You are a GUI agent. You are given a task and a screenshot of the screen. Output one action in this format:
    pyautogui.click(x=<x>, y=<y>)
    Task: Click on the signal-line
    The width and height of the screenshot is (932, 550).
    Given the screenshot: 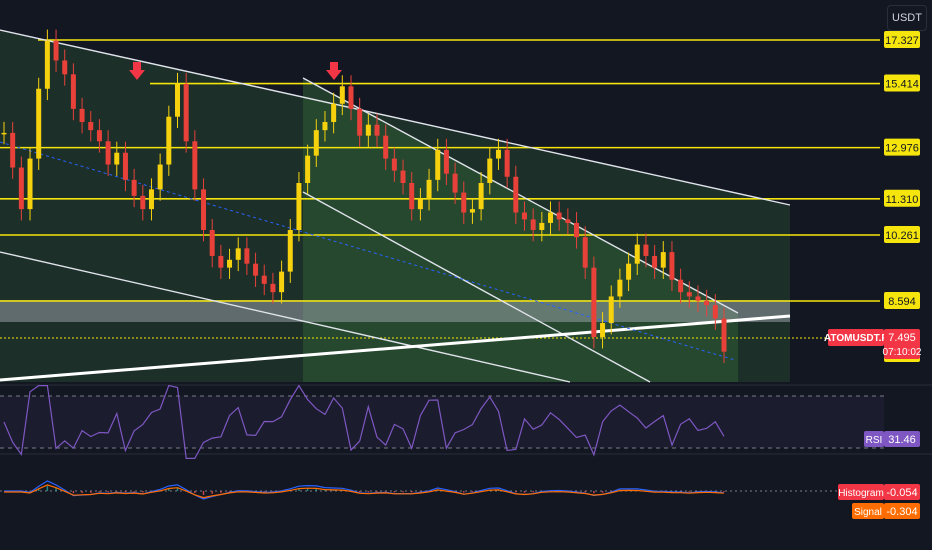 What is the action you would take?
    pyautogui.click(x=364, y=491)
    